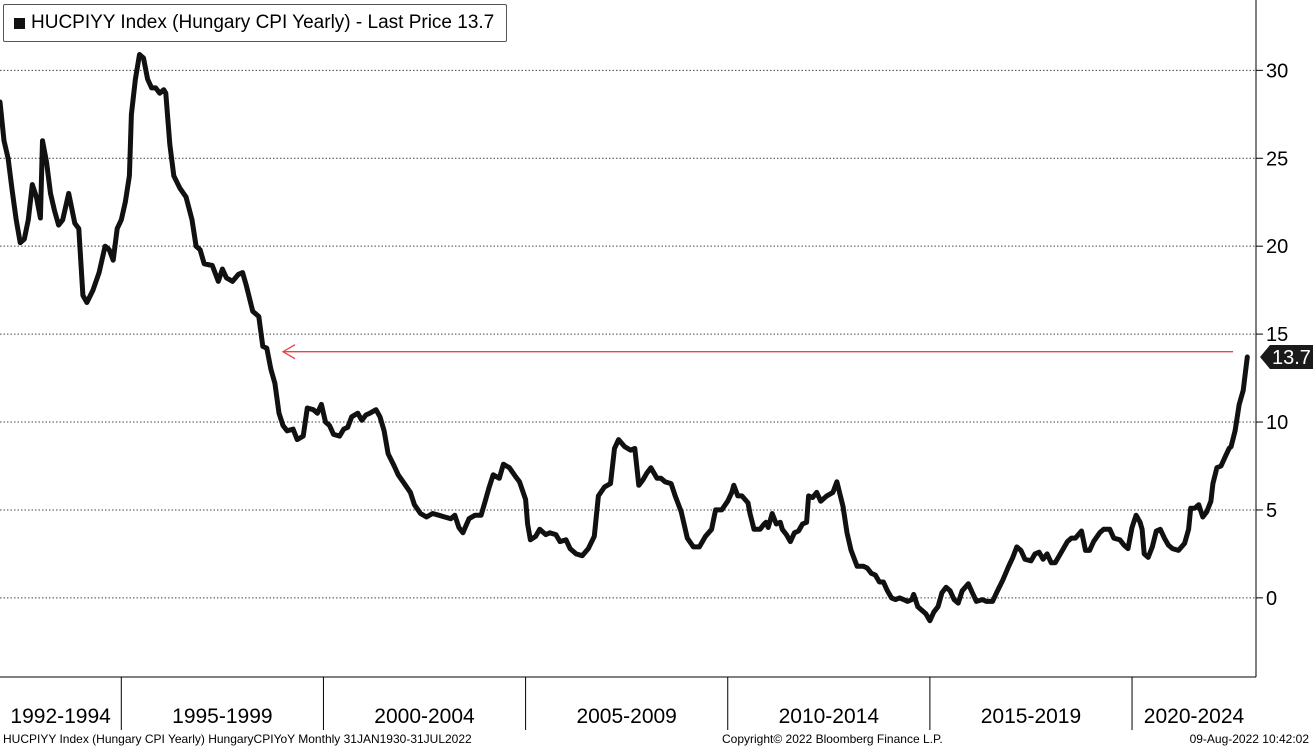 The height and width of the screenshot is (747, 1313). Describe the element at coordinates (1271, 511) in the screenshot. I see `y-tick-label: 5` at that location.